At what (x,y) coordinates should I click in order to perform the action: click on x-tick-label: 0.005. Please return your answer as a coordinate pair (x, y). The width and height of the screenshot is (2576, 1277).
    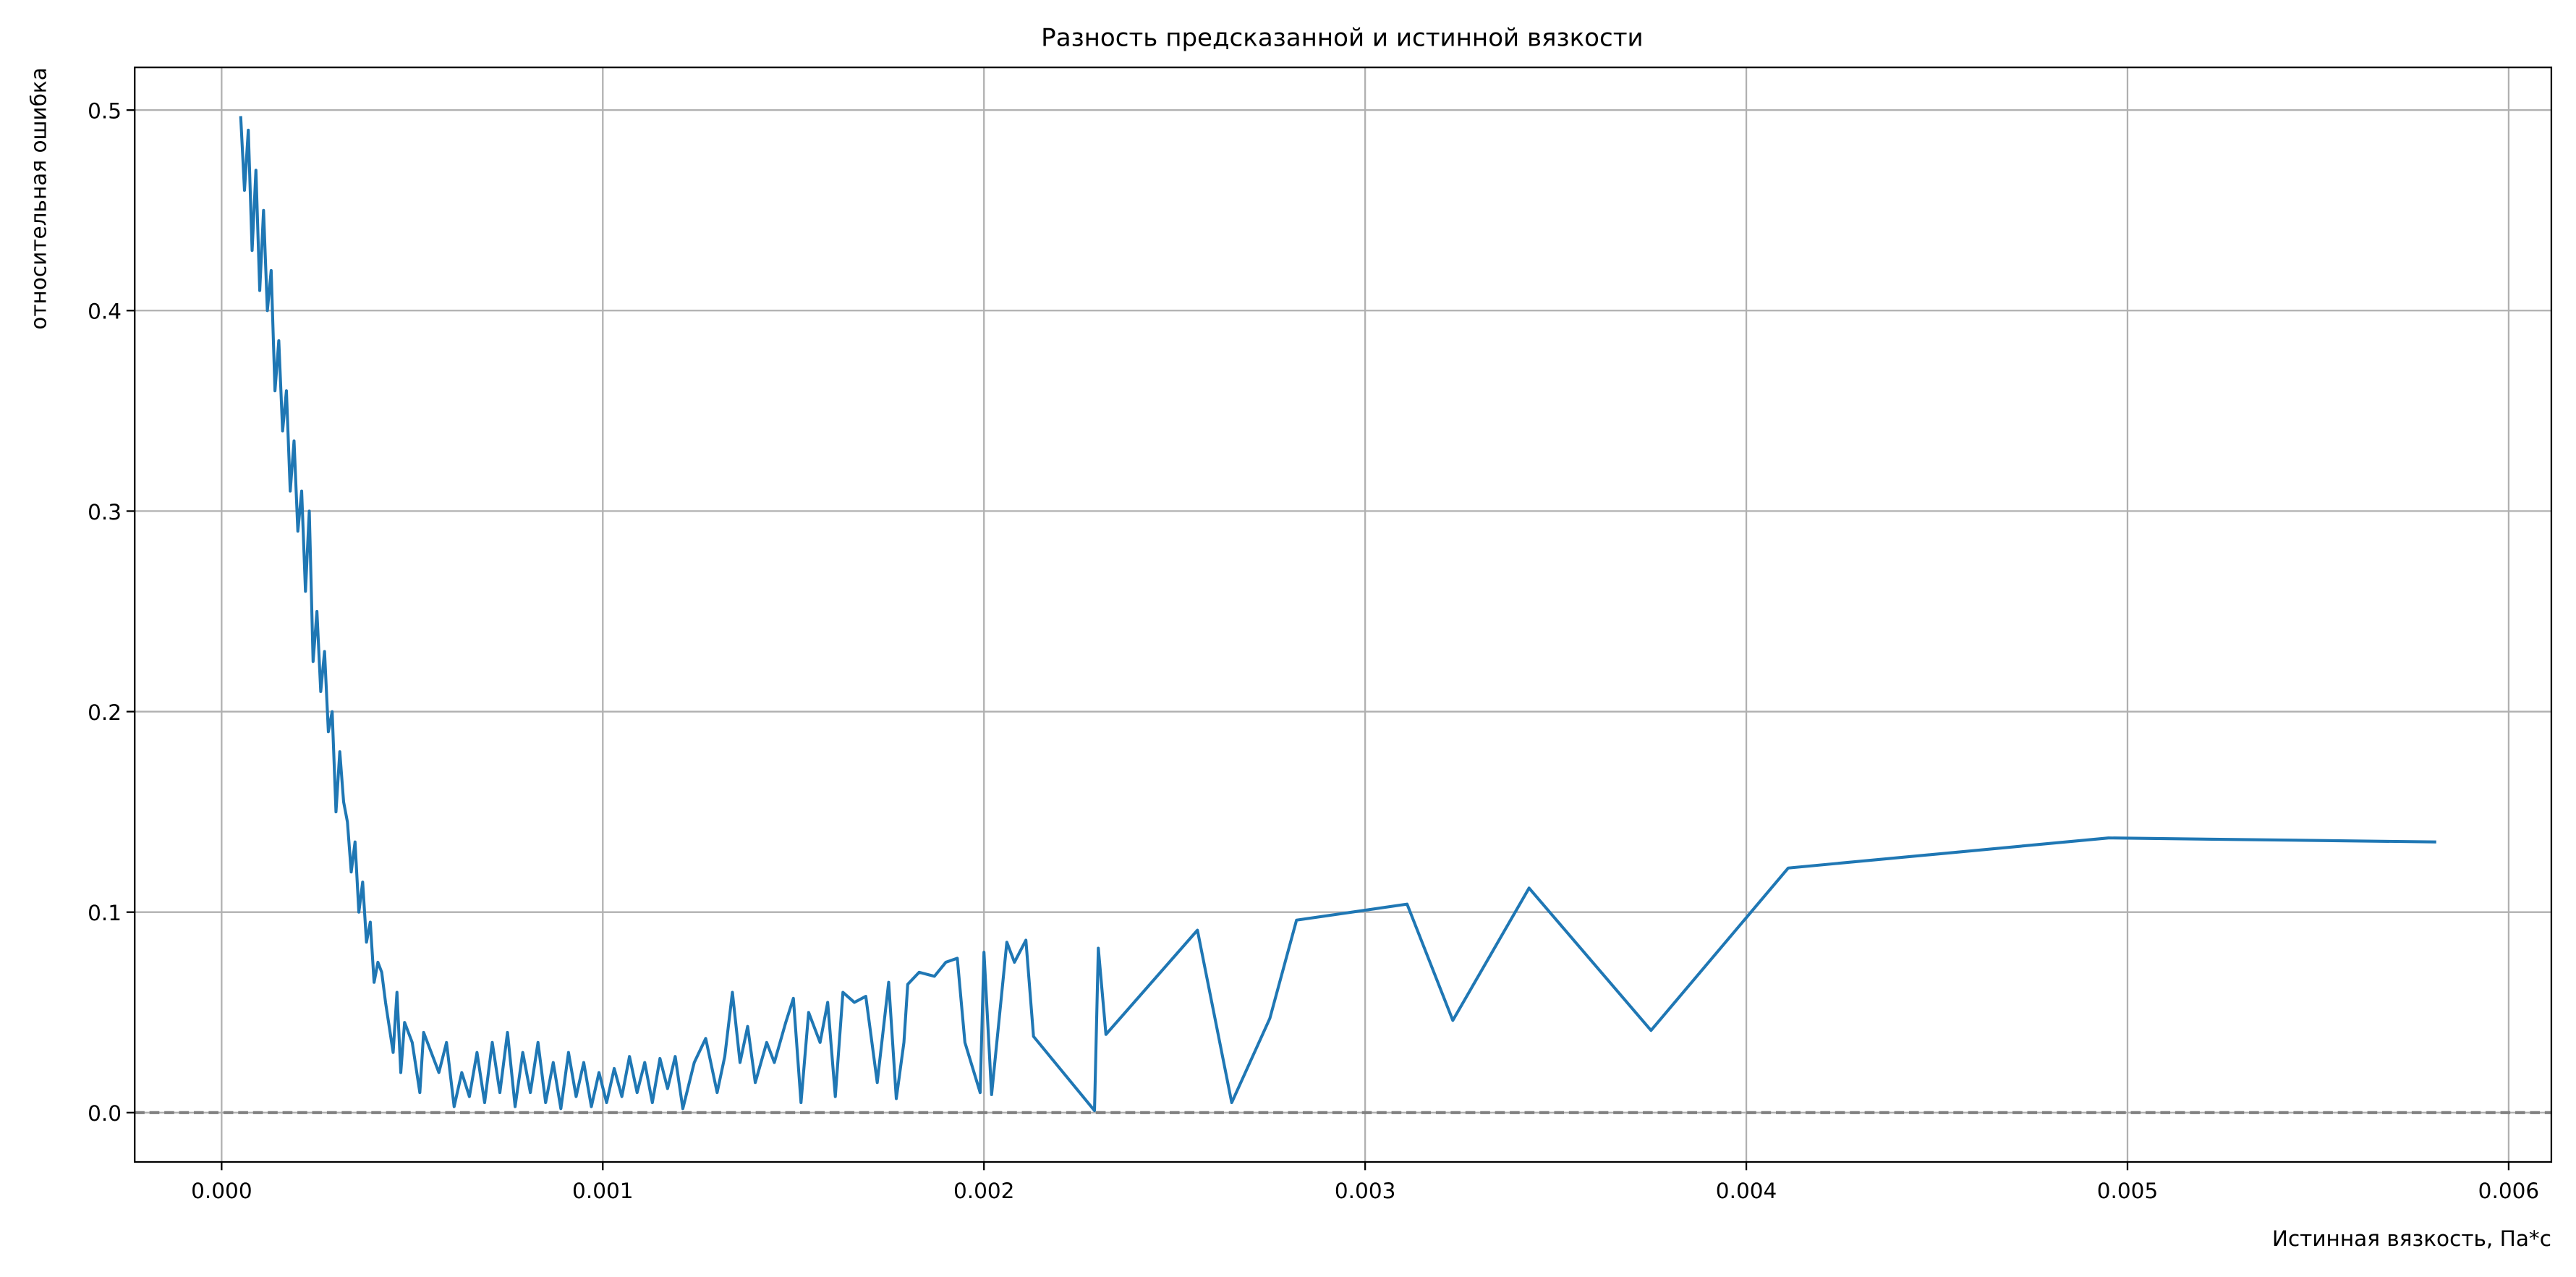
    Looking at the image, I should click on (2127, 1191).